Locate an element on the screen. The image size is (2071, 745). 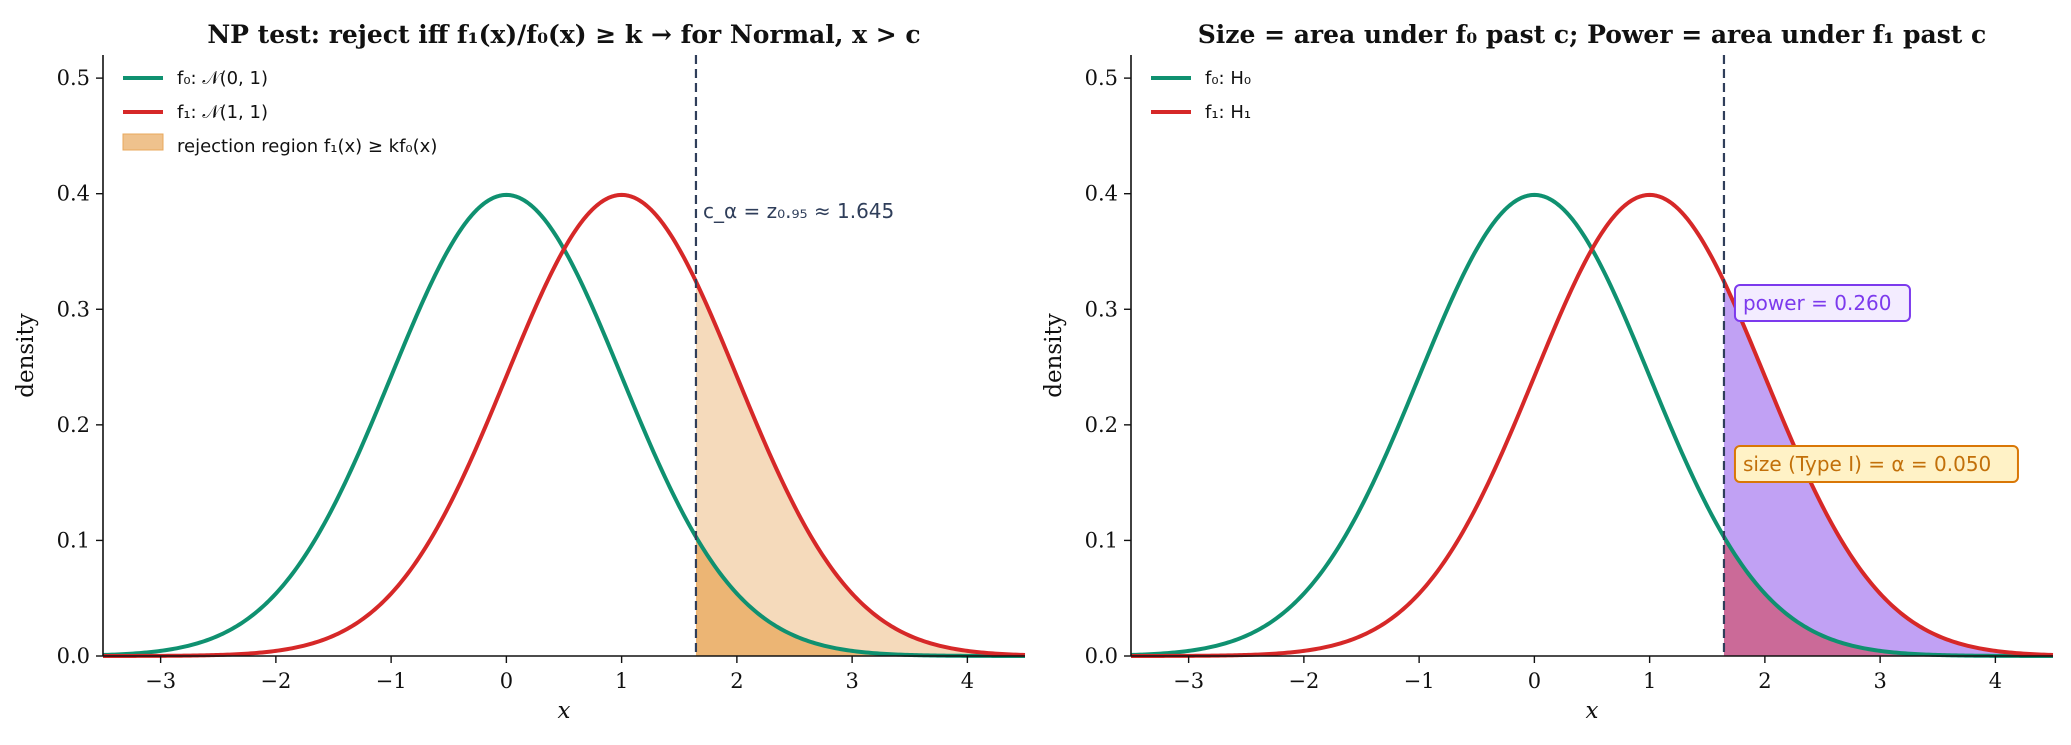
size-annotation-text: size (Type I) = α = 0.050 is located at coordinates (1867, 464).